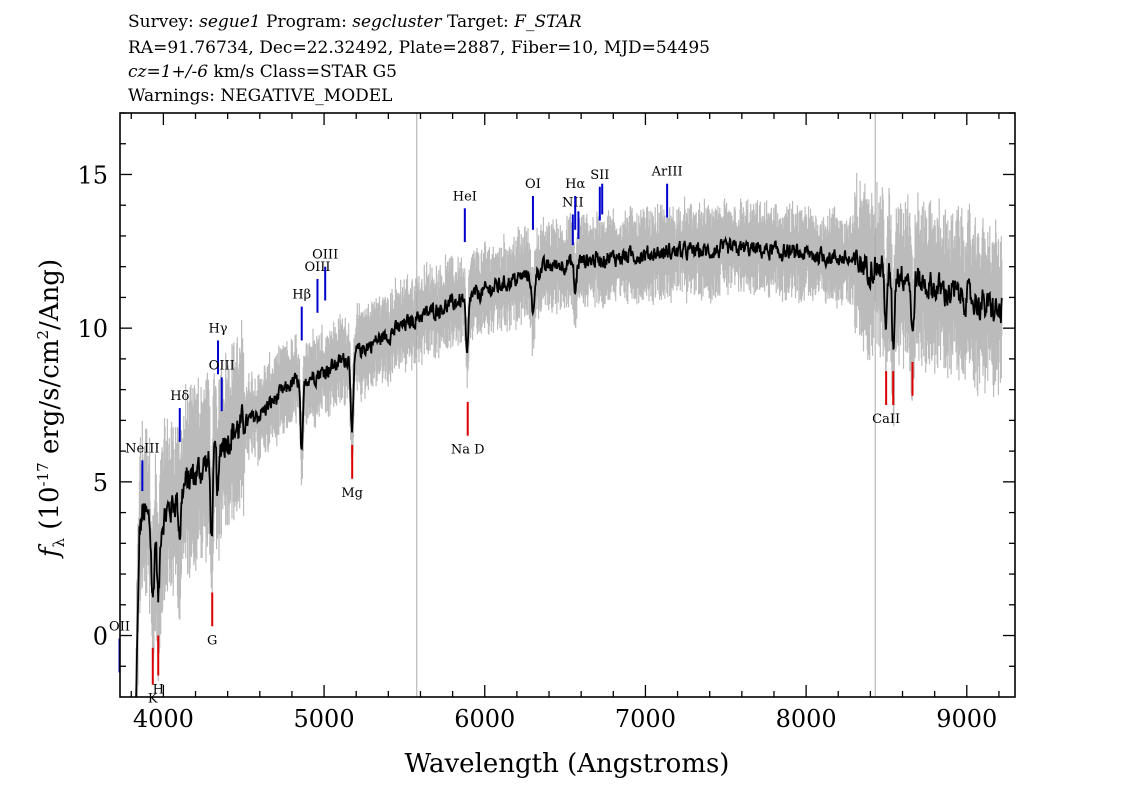 The height and width of the screenshot is (810, 1134). What do you see at coordinates (92, 175) in the screenshot?
I see `y-tick-label-3: 15` at bounding box center [92, 175].